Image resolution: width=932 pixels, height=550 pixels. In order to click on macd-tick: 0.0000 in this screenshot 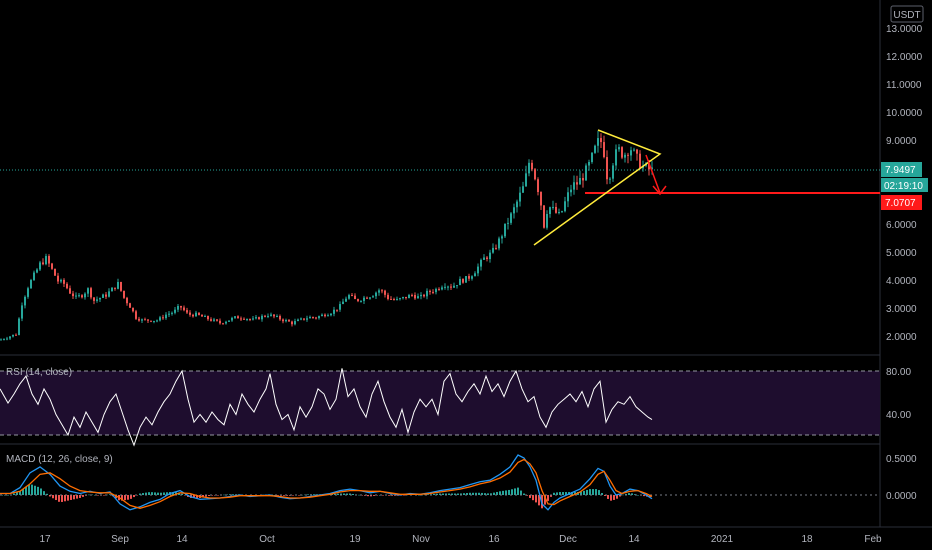, I will do `click(901, 496)`.